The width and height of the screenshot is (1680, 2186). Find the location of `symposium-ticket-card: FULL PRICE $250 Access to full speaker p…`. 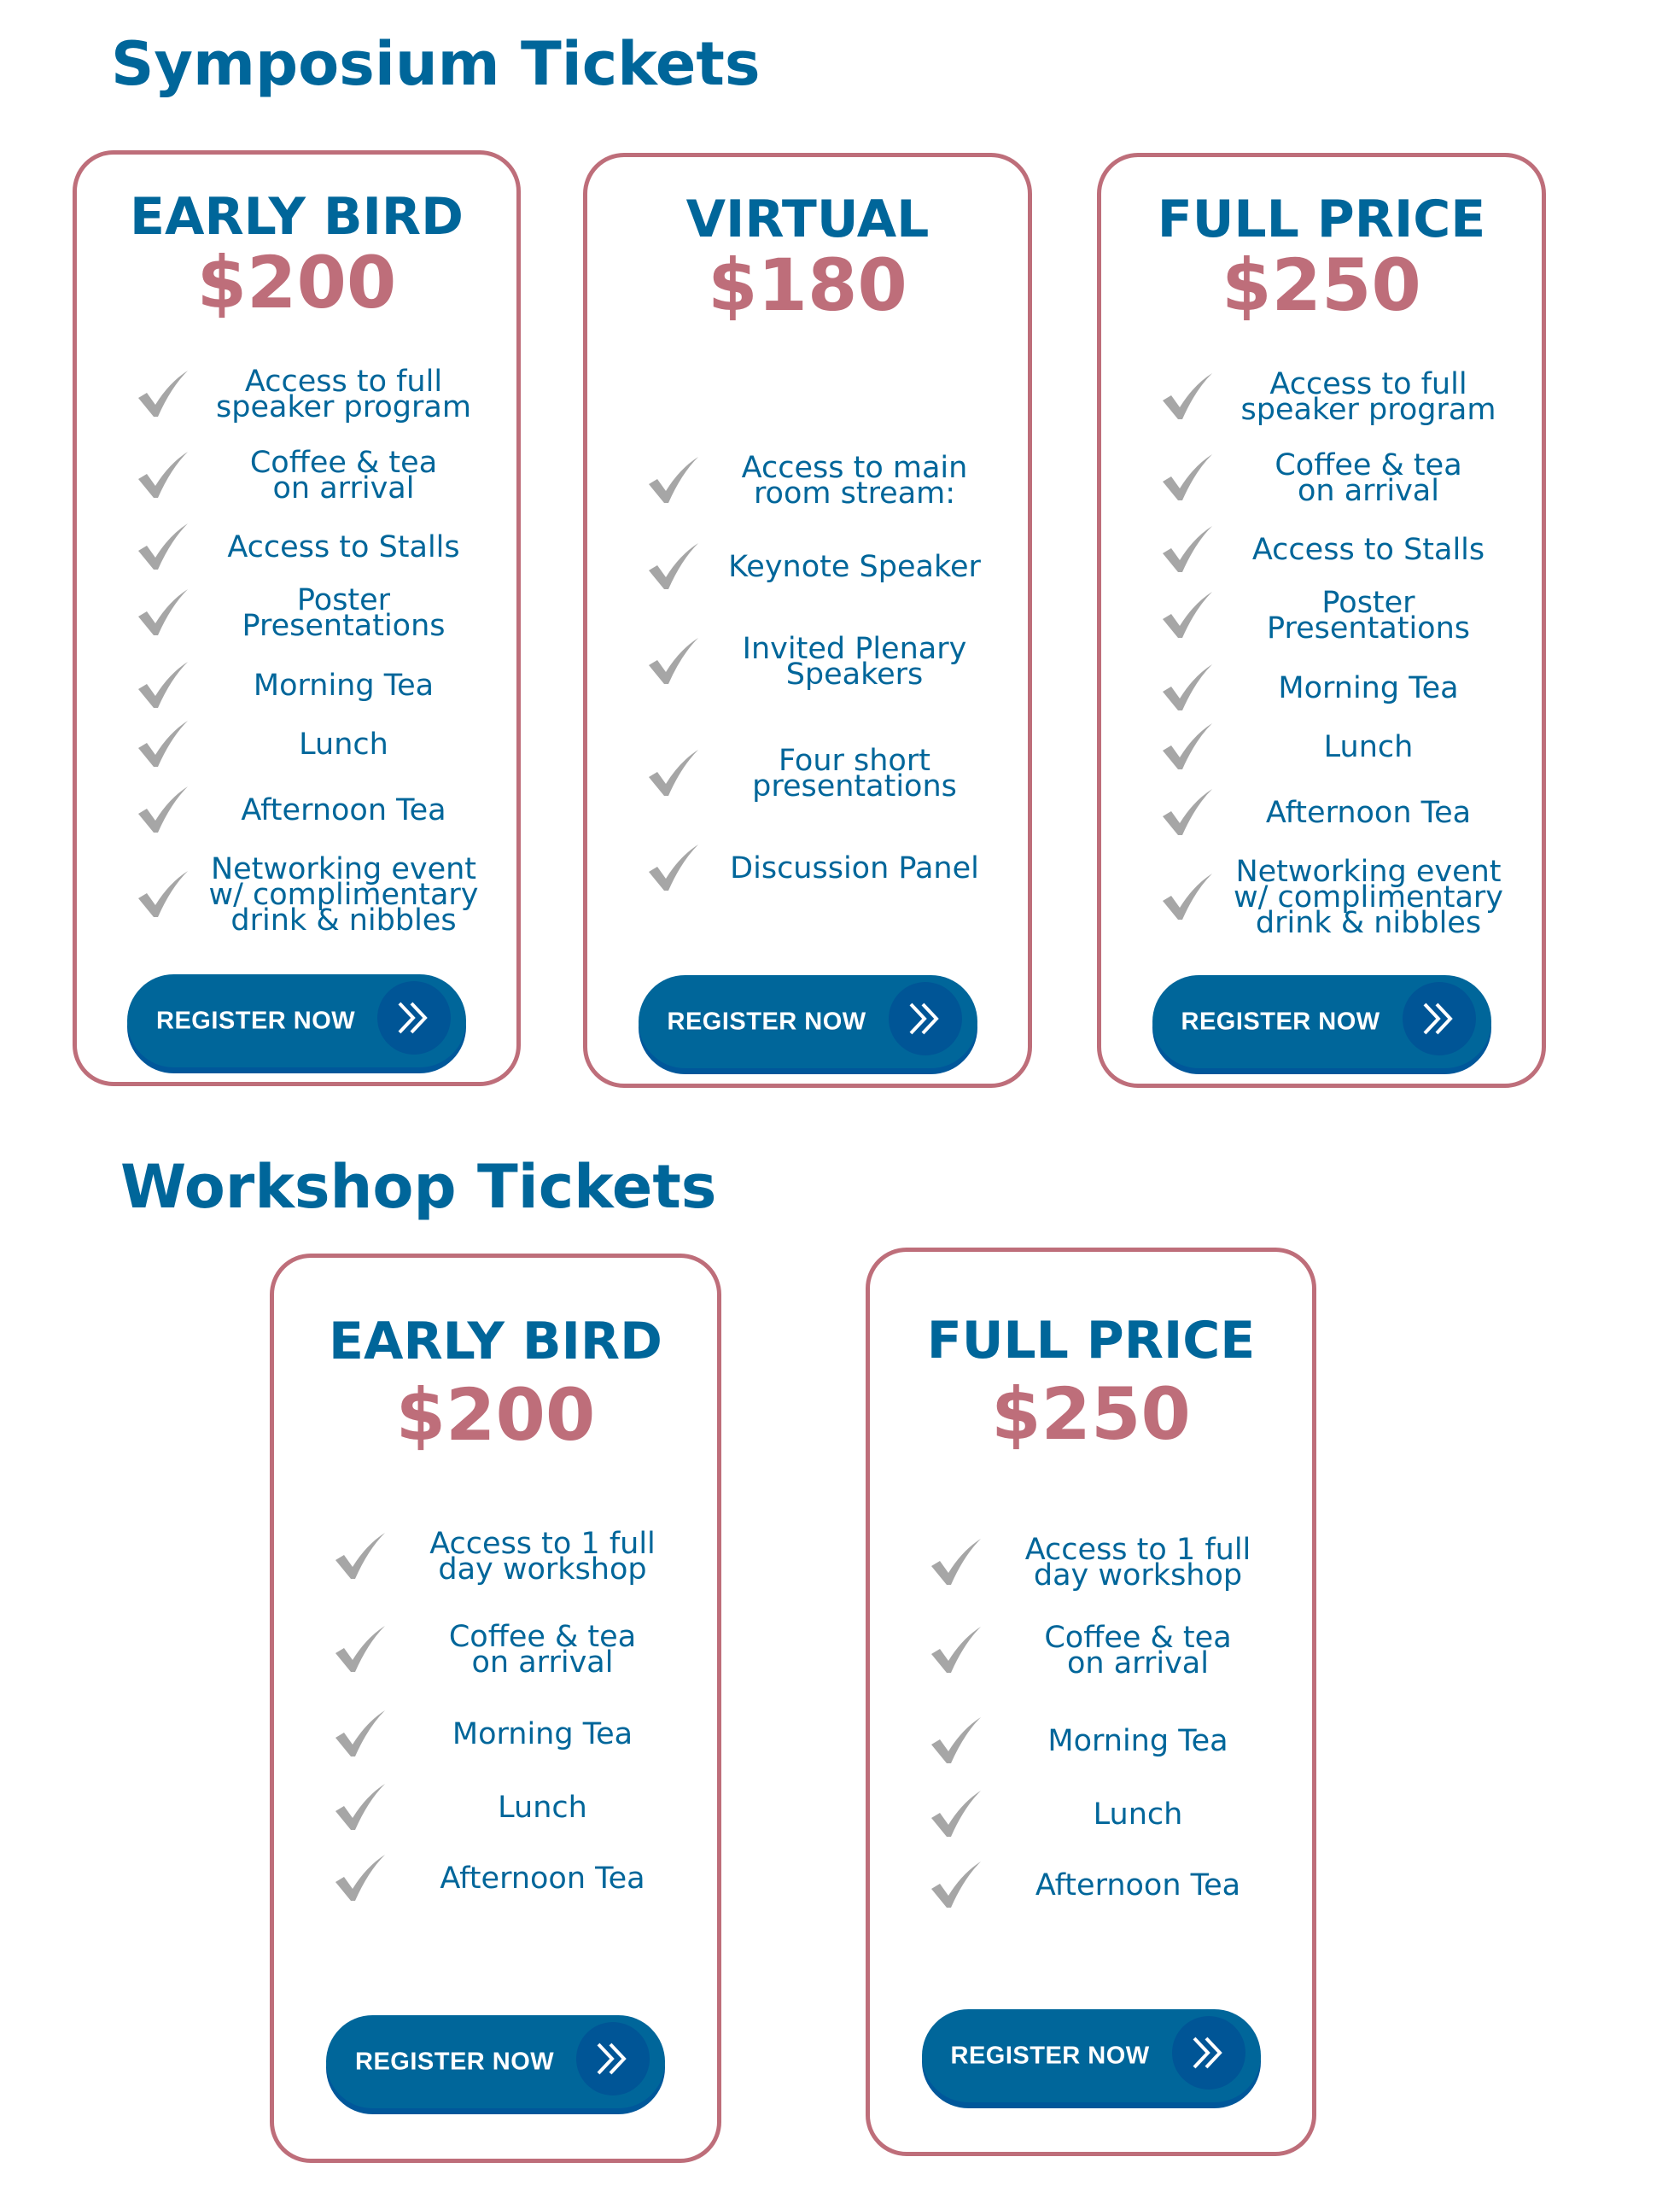

symposium-ticket-card: FULL PRICE $250 Access to full speaker p… is located at coordinates (1321, 620).